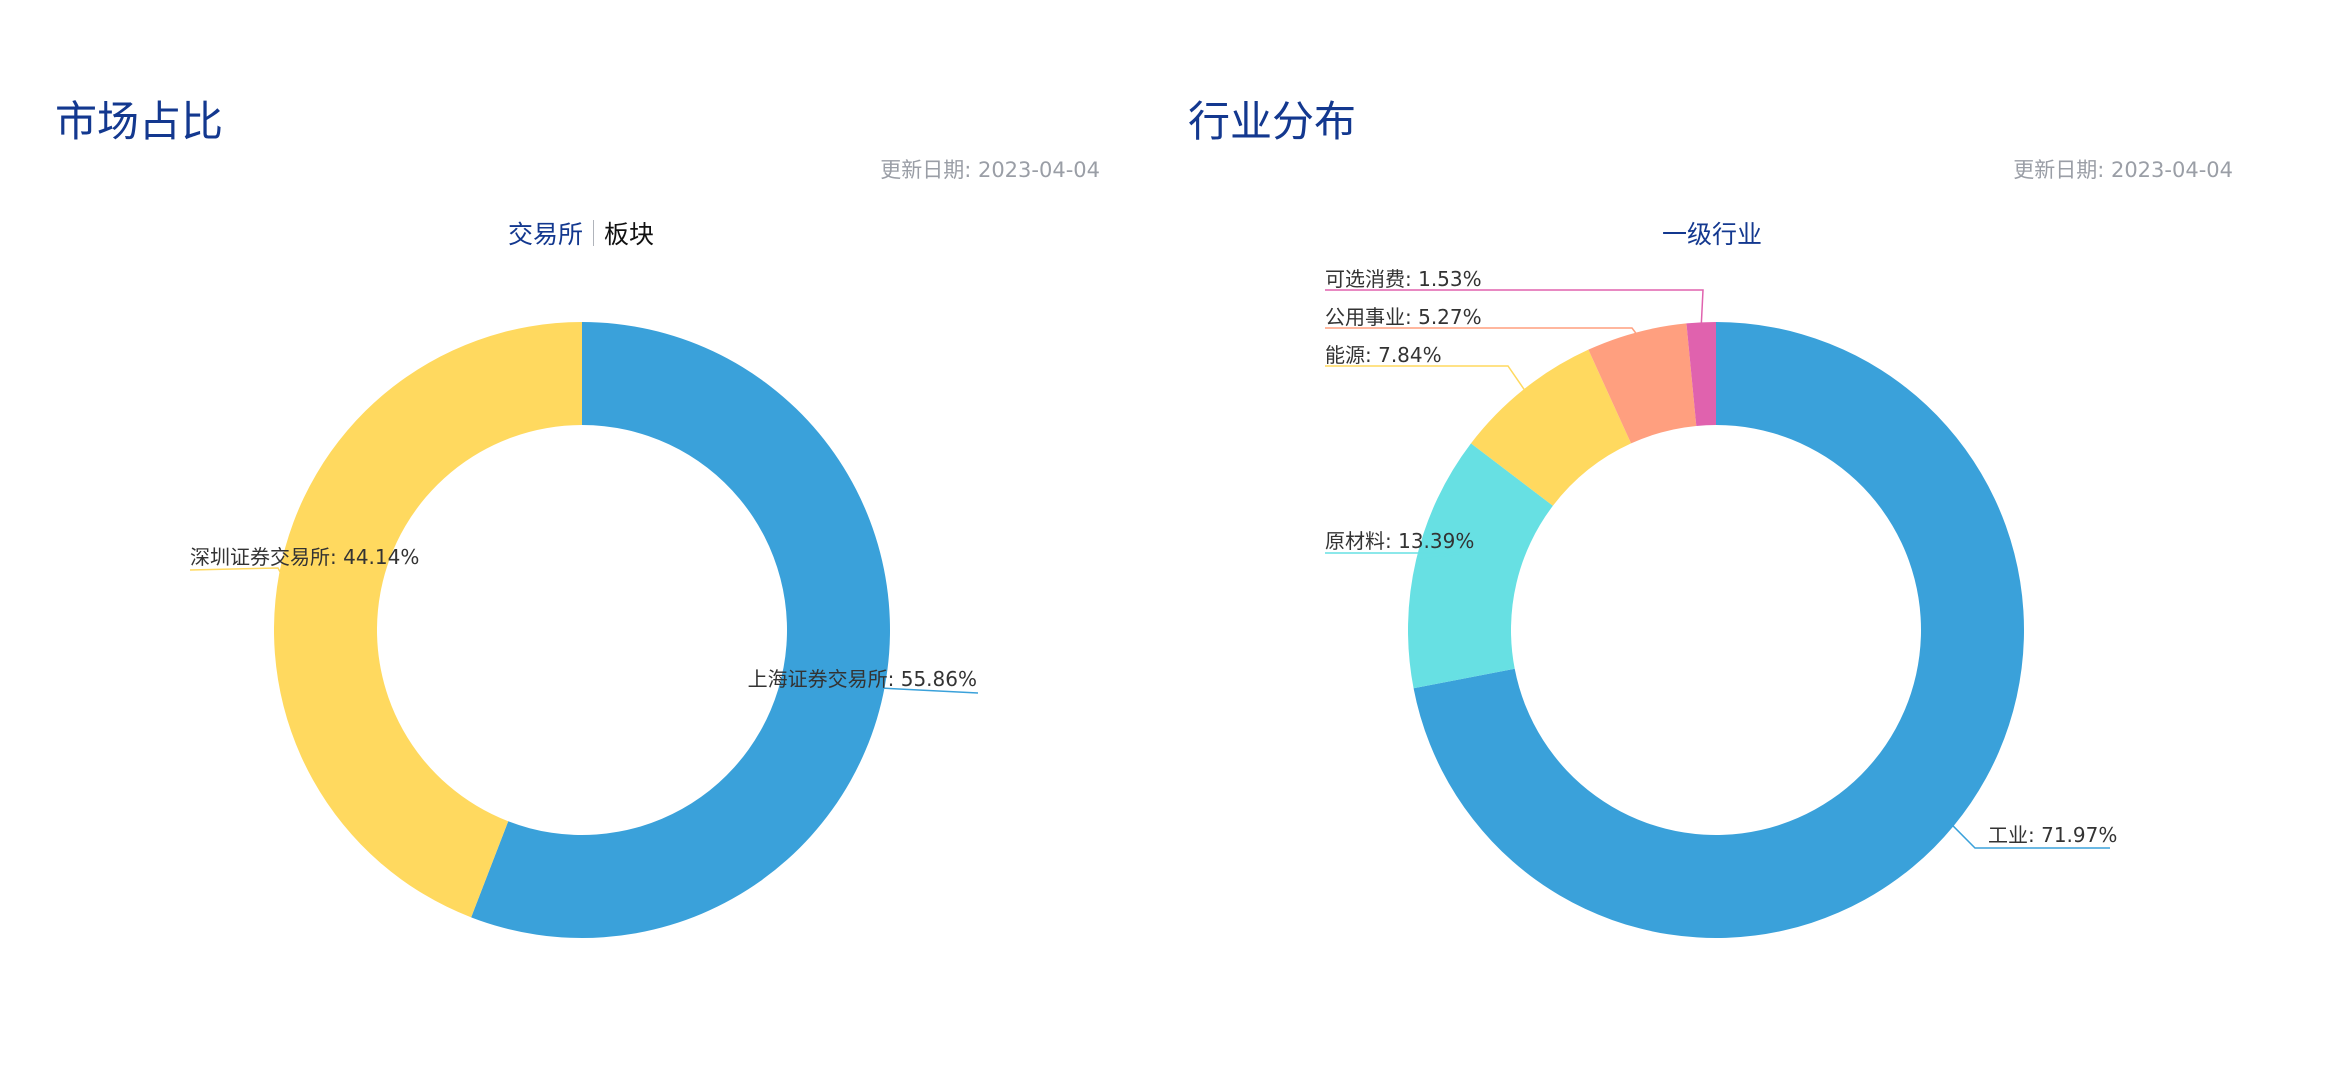 Image resolution: width=2338 pixels, height=1068 pixels. Describe the element at coordinates (546, 234) in the screenshot. I see `tab-exchange: 交易所` at that location.